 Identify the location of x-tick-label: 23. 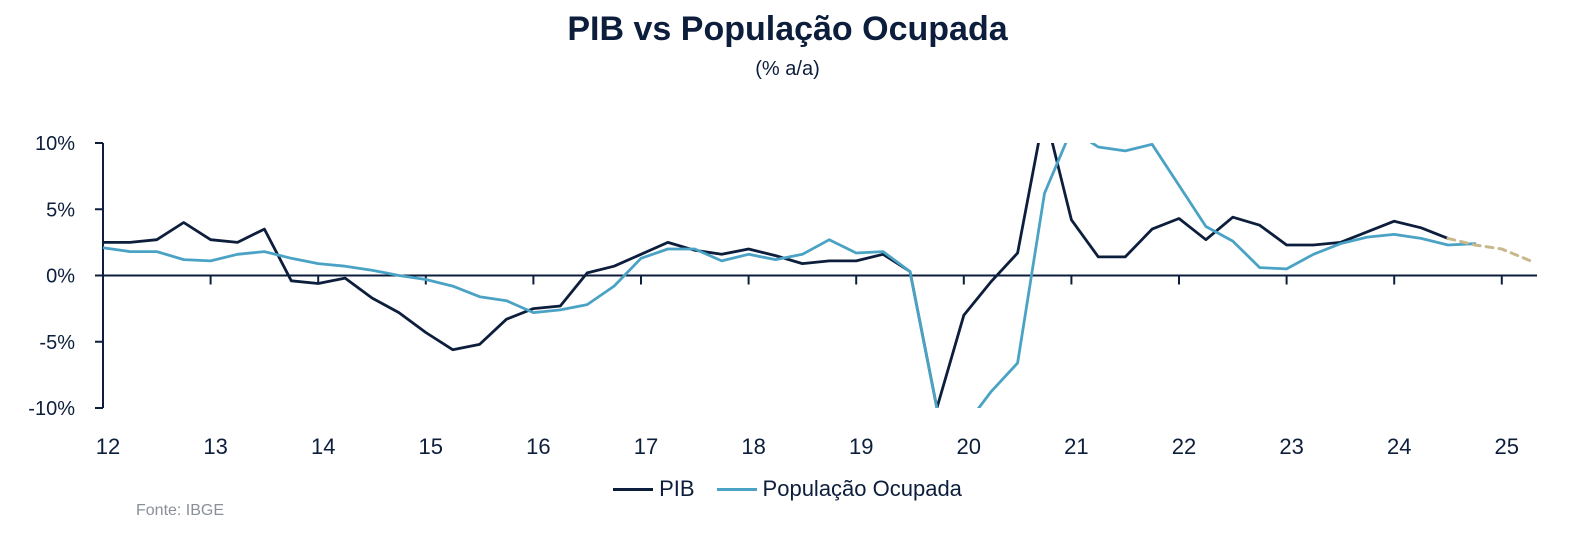
(1291, 446).